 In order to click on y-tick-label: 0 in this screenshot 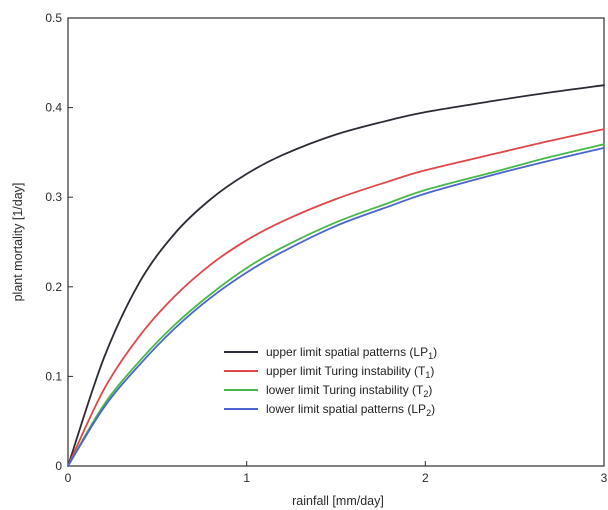, I will do `click(58, 466)`.